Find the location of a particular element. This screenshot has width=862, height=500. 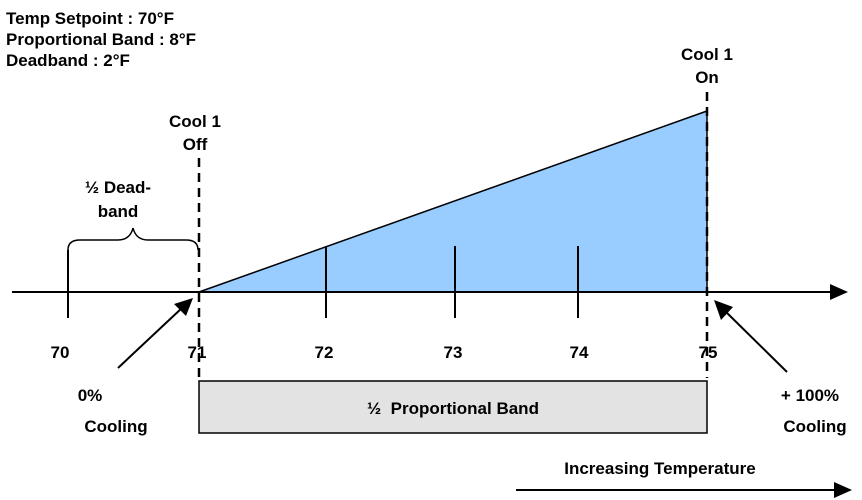

tick-label-72: 72 is located at coordinates (324, 352).